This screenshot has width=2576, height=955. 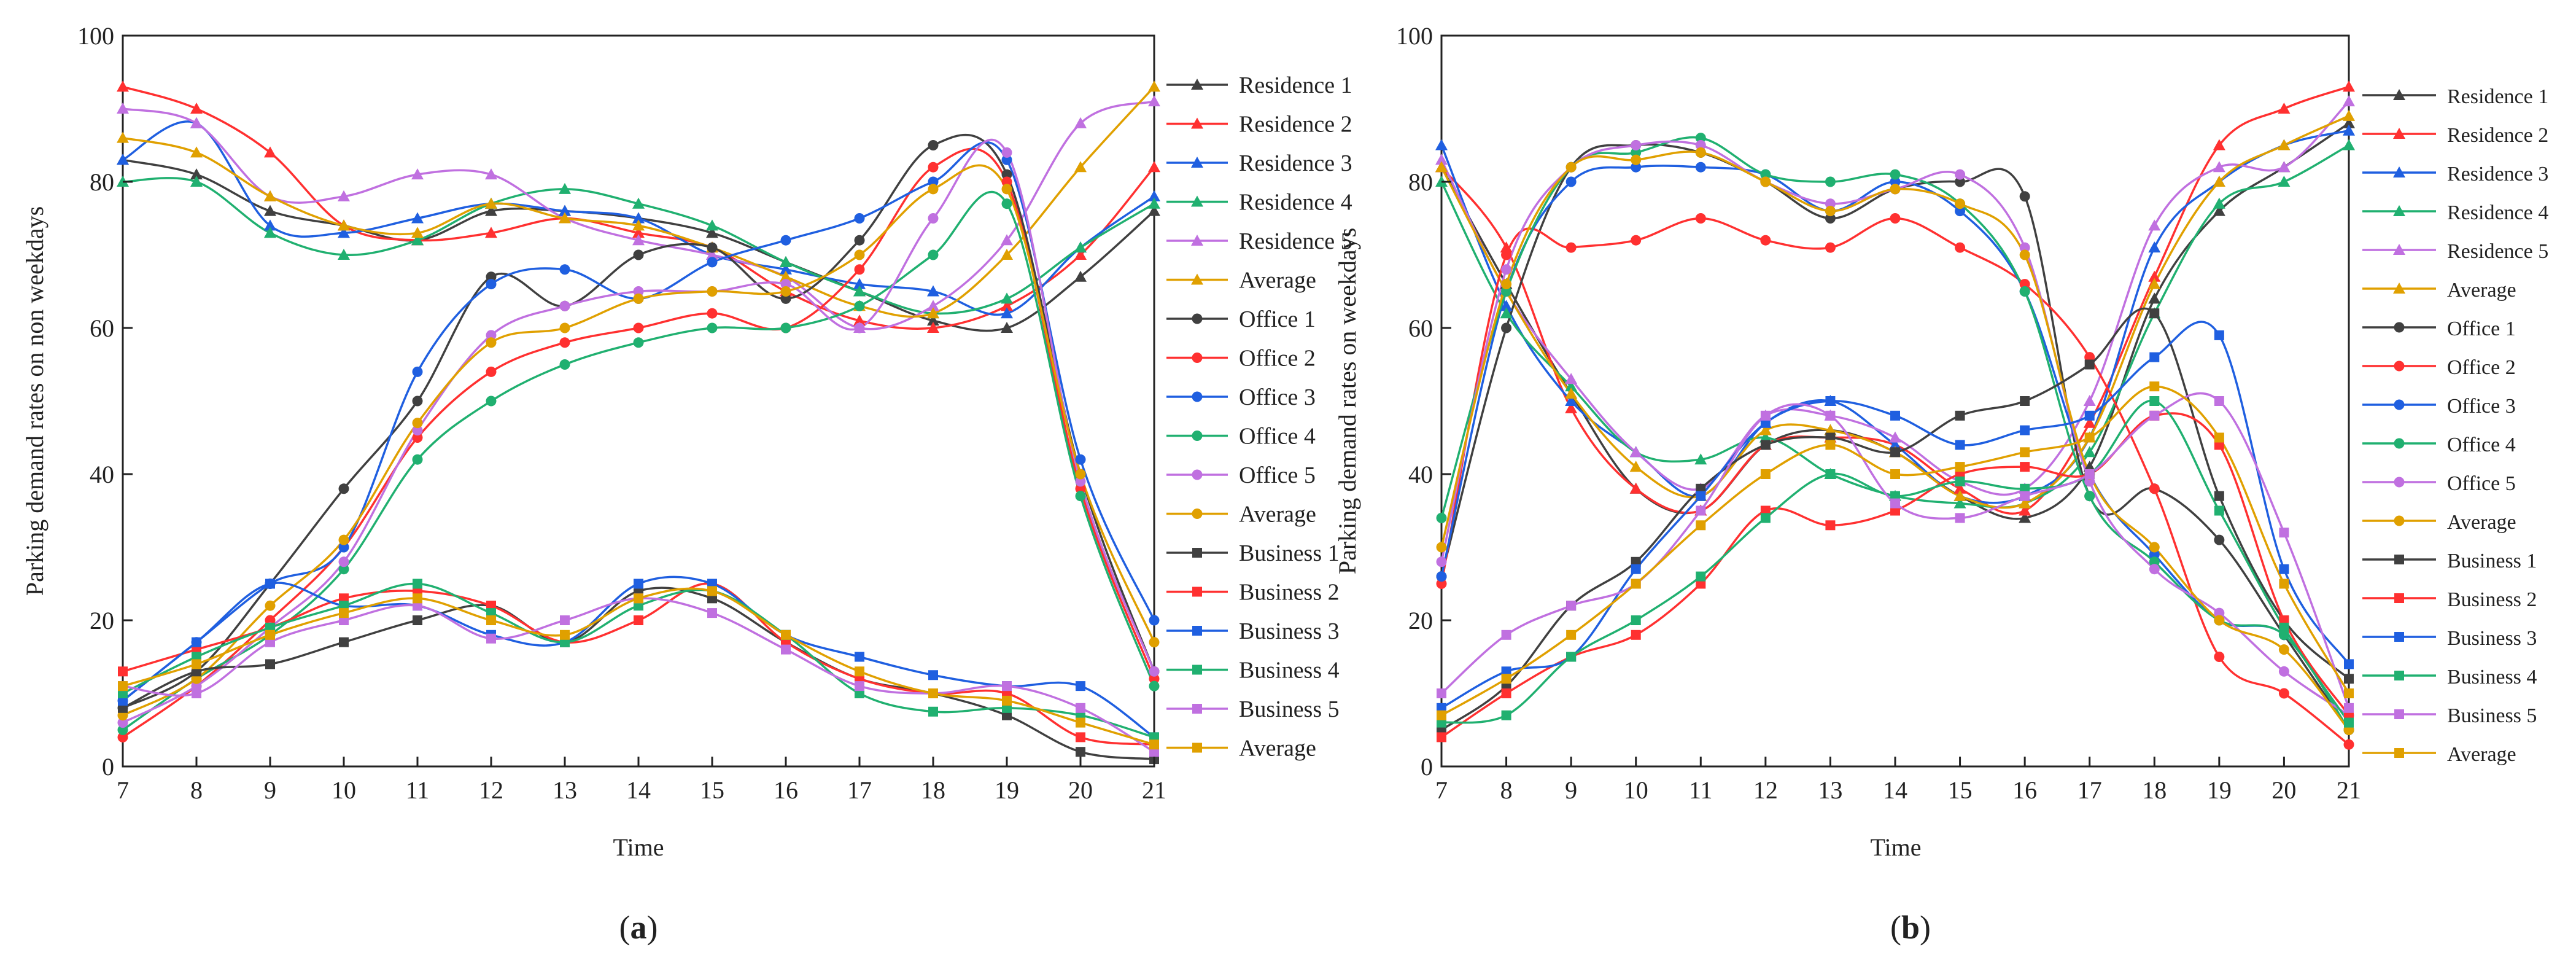 I want to click on x-tick-label: 12, so click(x=1765, y=790).